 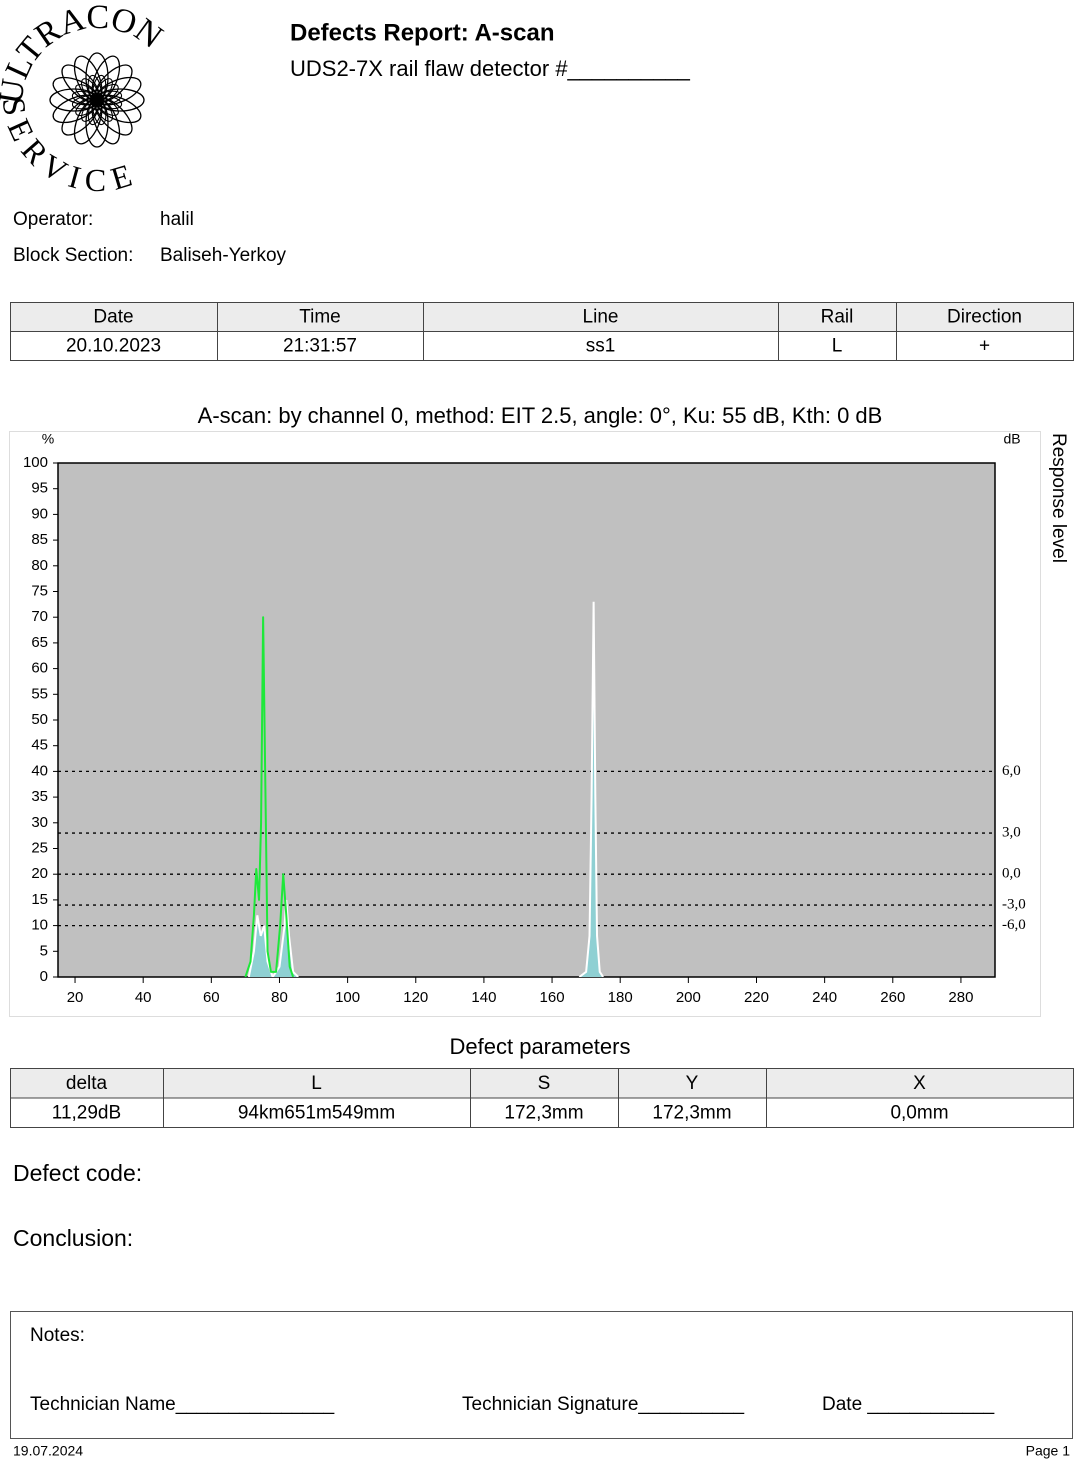 I want to click on cell-text: 20.10.2023, so click(x=113, y=346).